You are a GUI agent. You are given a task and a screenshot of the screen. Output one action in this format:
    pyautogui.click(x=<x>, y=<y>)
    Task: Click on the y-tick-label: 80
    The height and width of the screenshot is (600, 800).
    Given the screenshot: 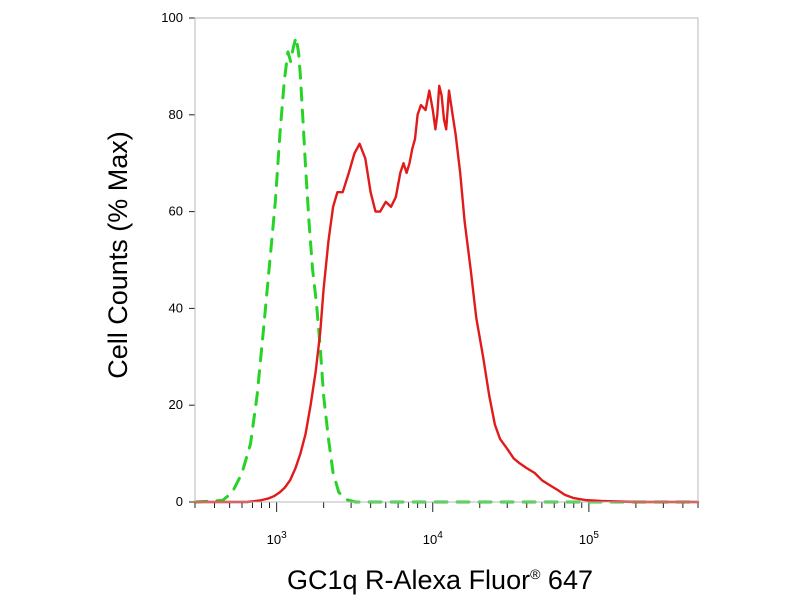 What is the action you would take?
    pyautogui.click(x=176, y=114)
    